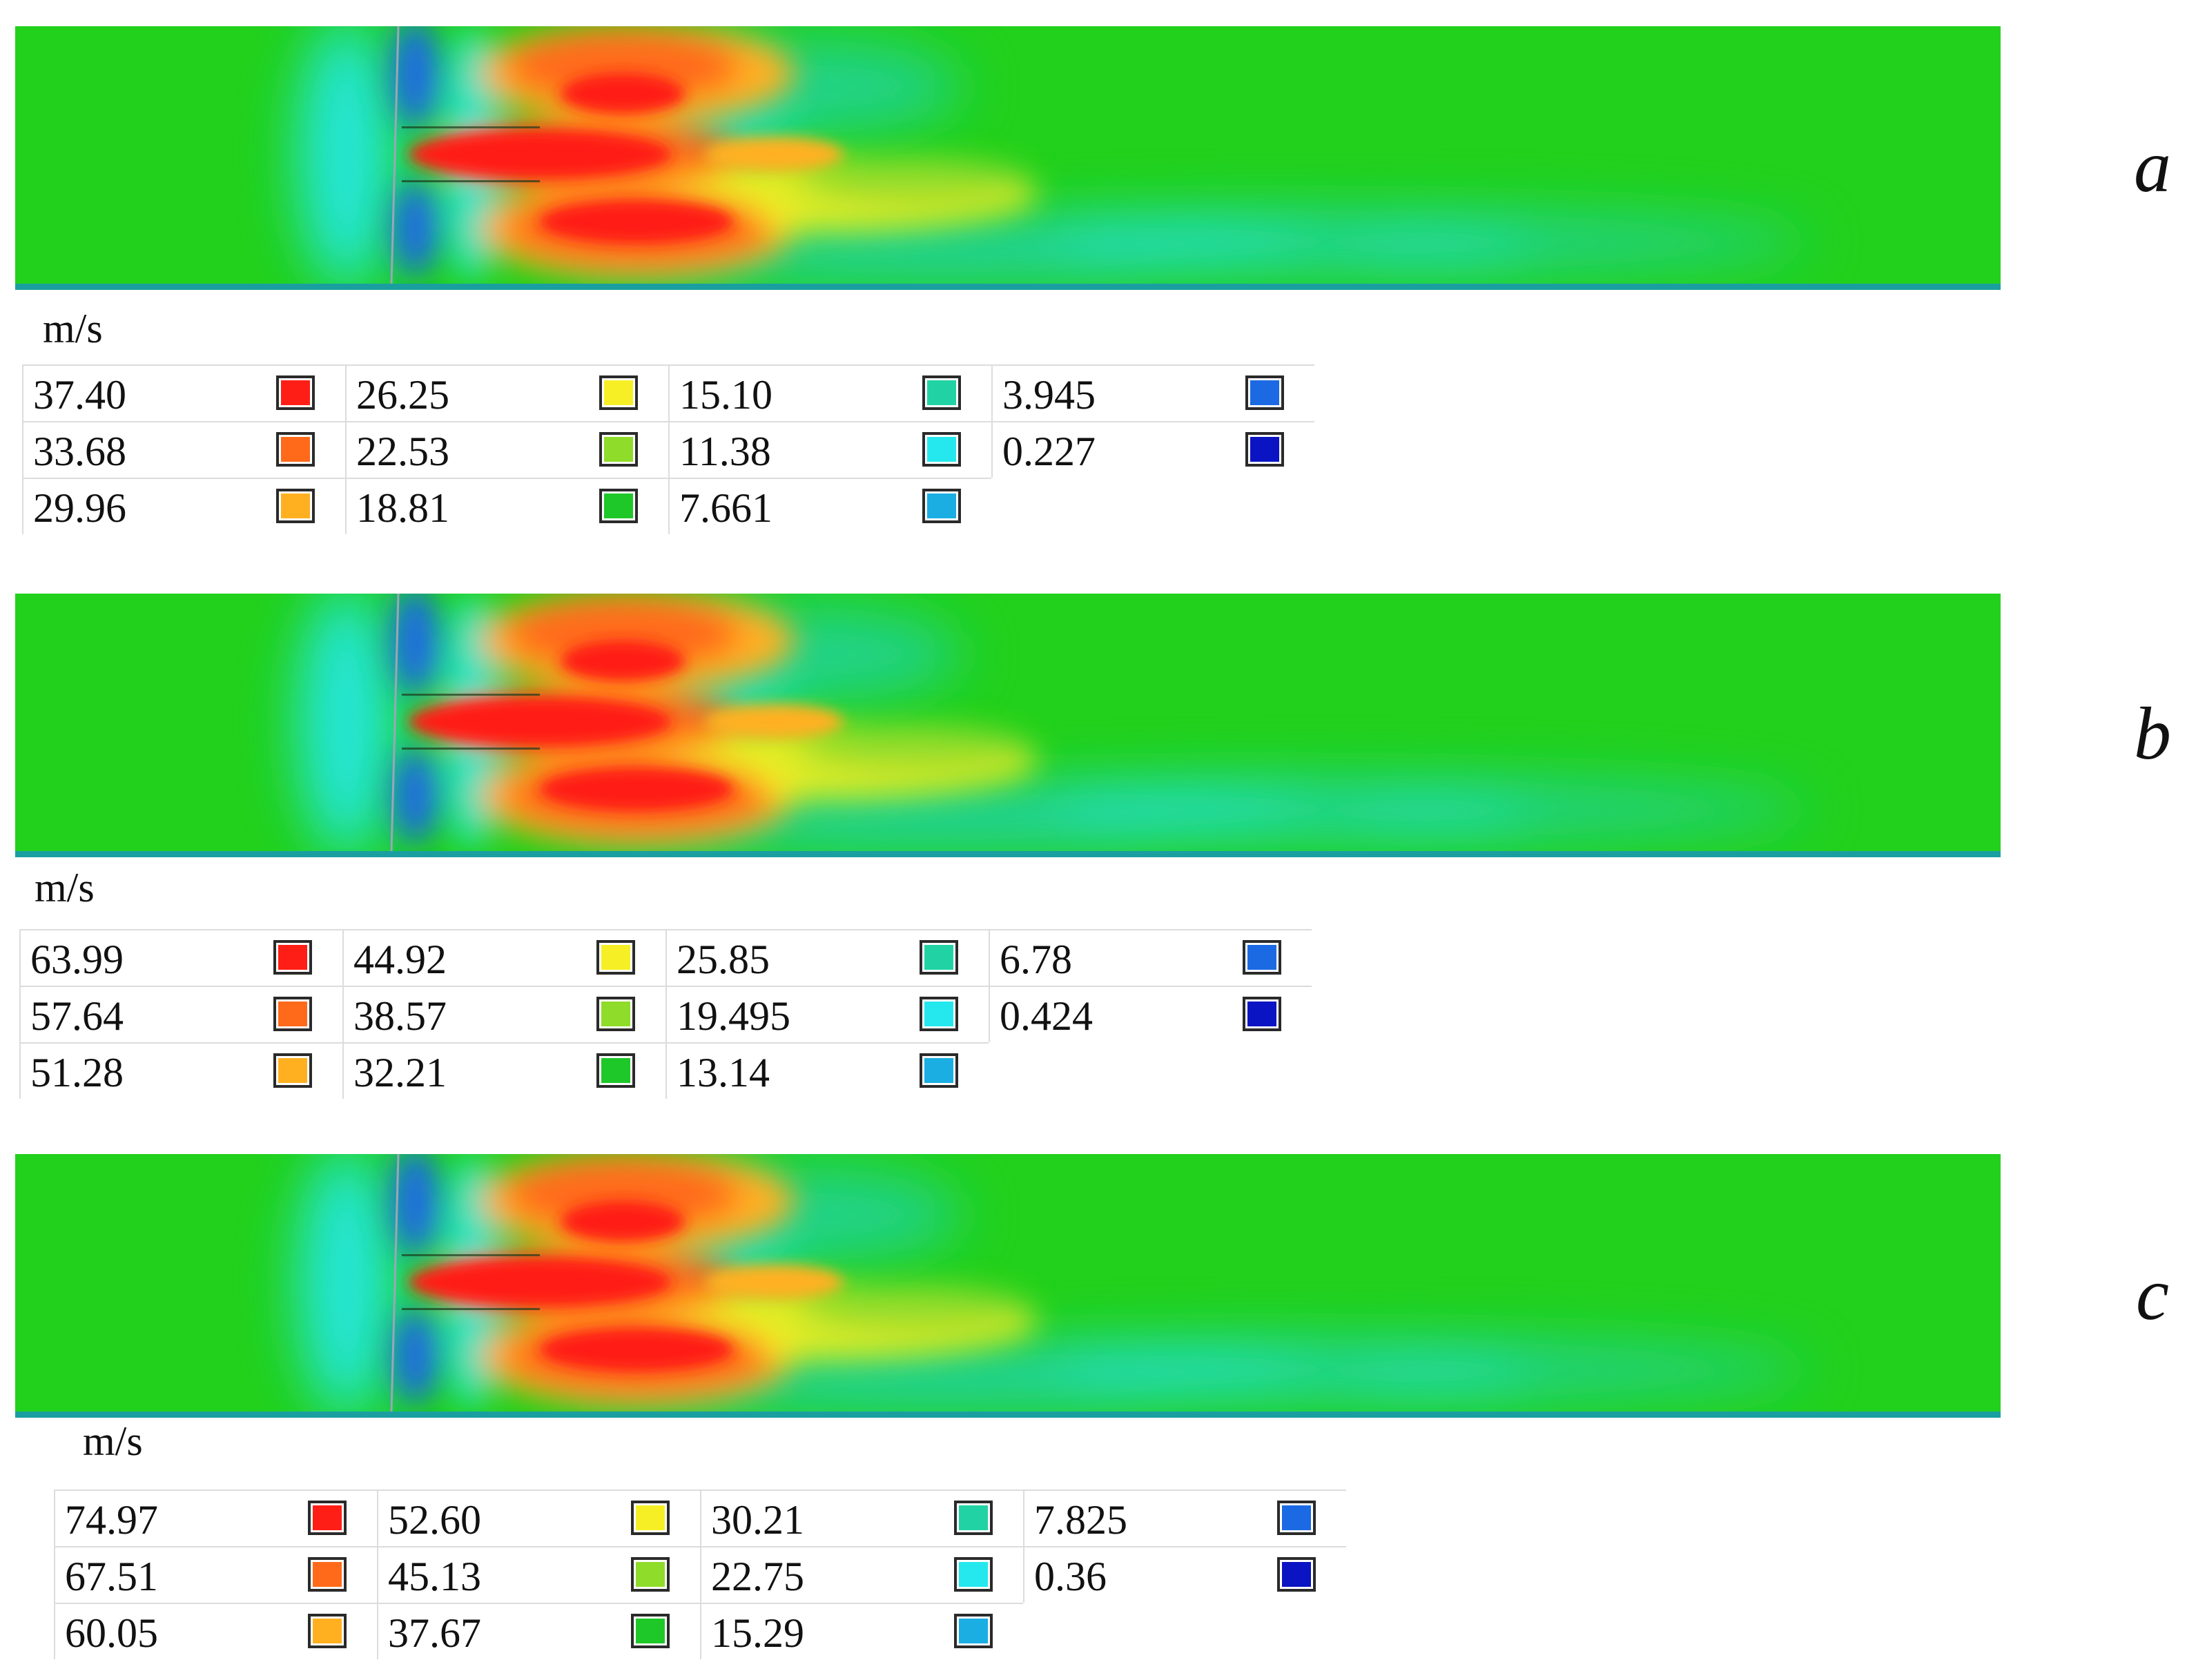  Describe the element at coordinates (1049, 395) in the screenshot. I see `legend-value: 3.945` at that location.